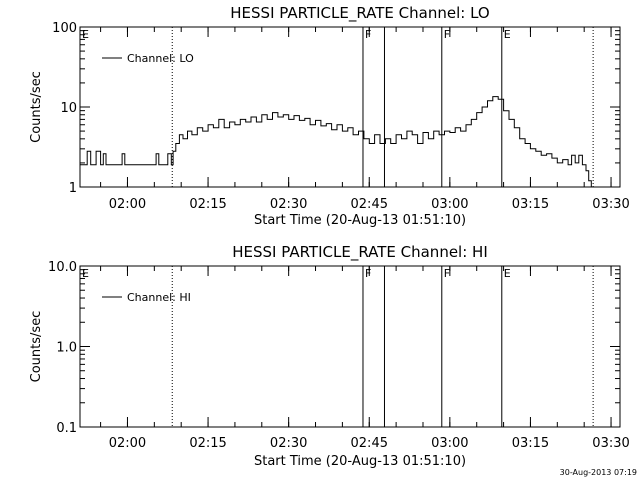 Image resolution: width=640 pixels, height=480 pixels. I want to click on y-tick-label: 10, so click(68, 108).